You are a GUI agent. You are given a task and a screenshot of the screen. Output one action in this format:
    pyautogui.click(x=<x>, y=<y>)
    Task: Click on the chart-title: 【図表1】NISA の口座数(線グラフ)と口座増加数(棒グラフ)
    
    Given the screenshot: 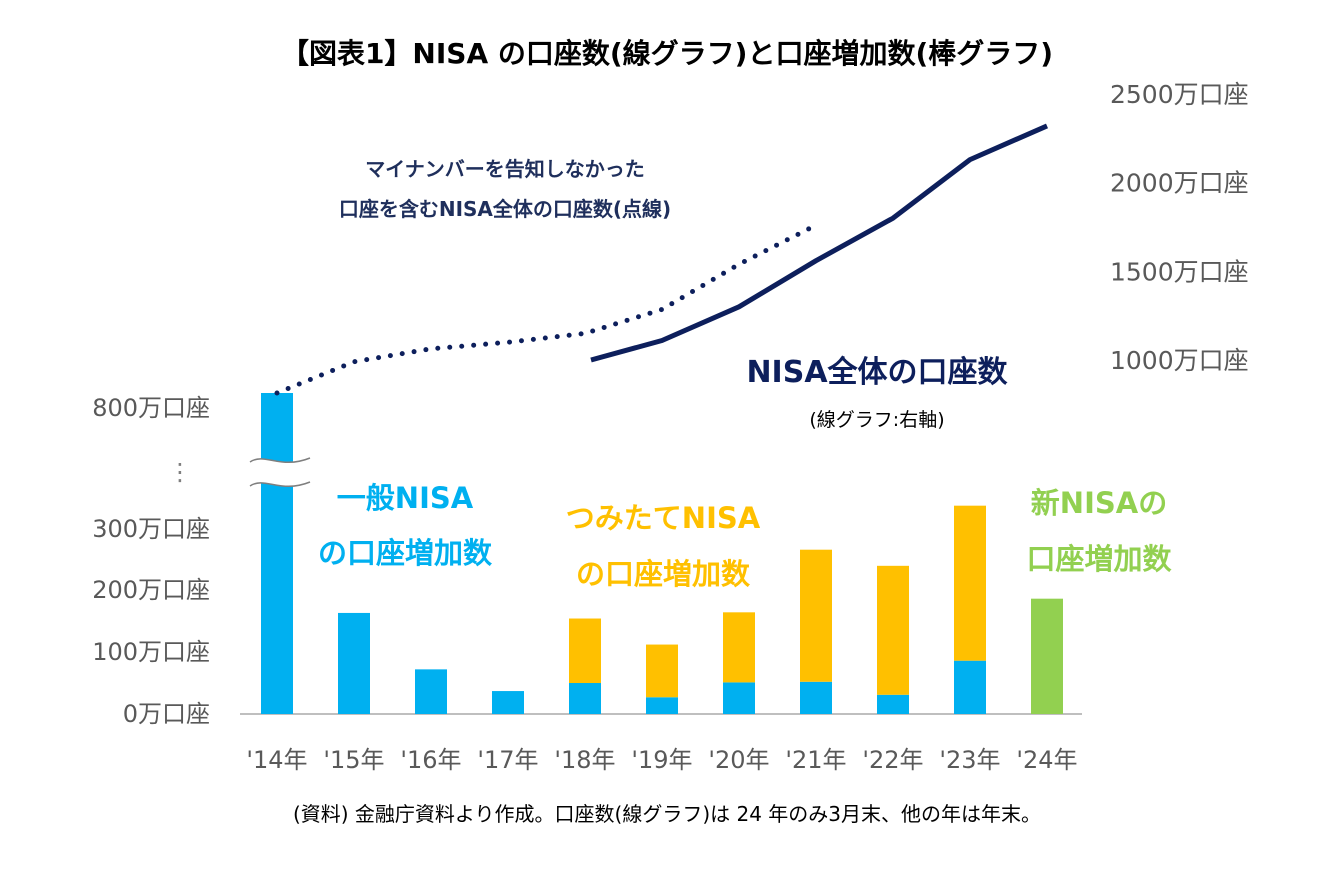 What is the action you would take?
    pyautogui.click(x=667, y=53)
    